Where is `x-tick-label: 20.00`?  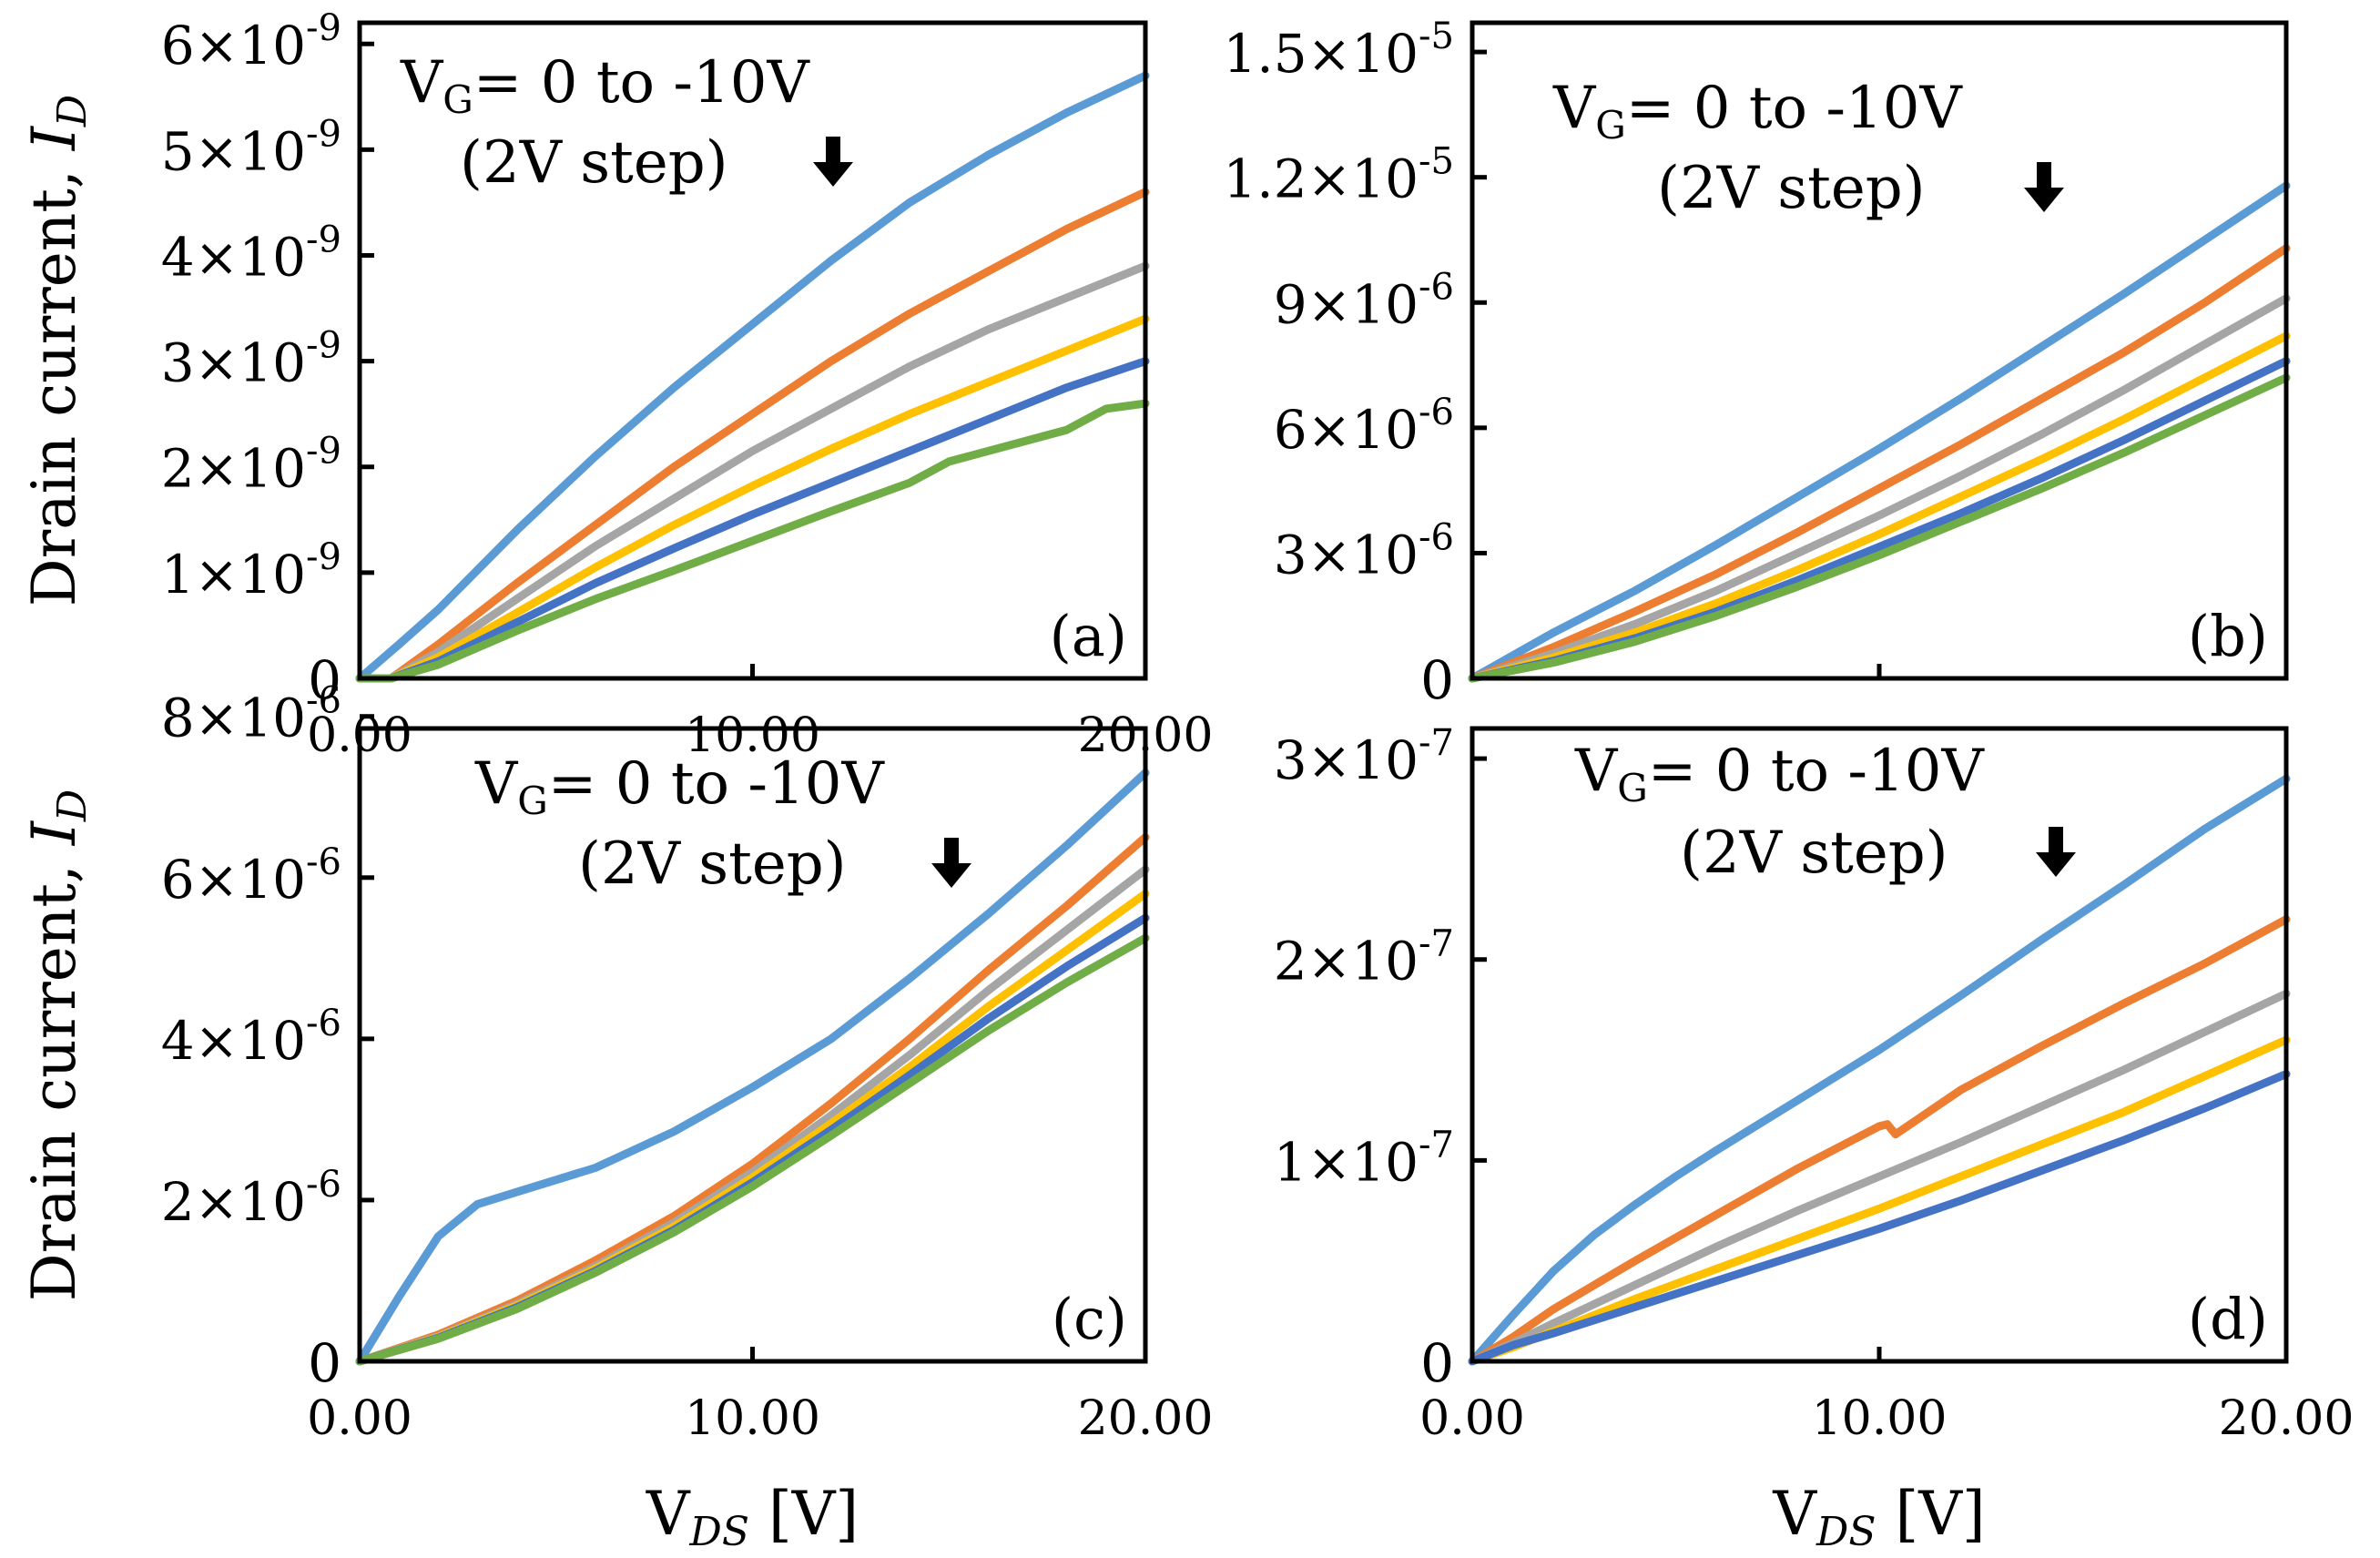
x-tick-label: 20.00 is located at coordinates (2287, 1418).